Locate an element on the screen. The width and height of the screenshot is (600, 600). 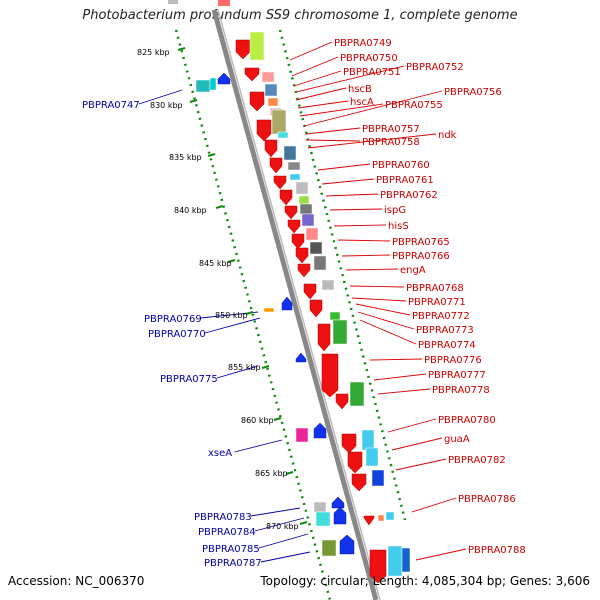
reverse-gene-label: PBPRA0747 is located at coordinates (111, 105).